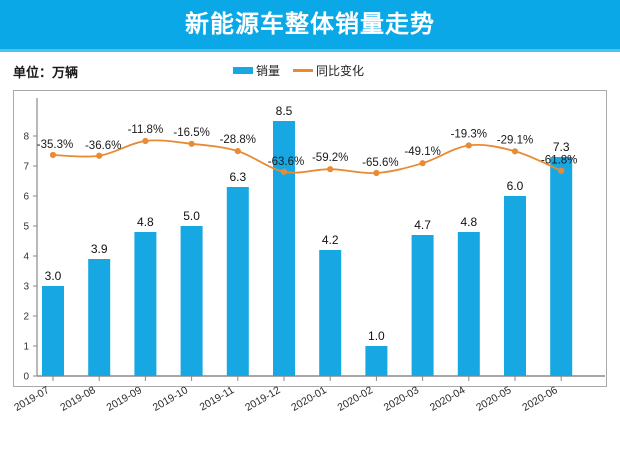 This screenshot has width=620, height=465. What do you see at coordinates (356, 399) in the screenshot?
I see `x-tick-label: 2020-02` at bounding box center [356, 399].